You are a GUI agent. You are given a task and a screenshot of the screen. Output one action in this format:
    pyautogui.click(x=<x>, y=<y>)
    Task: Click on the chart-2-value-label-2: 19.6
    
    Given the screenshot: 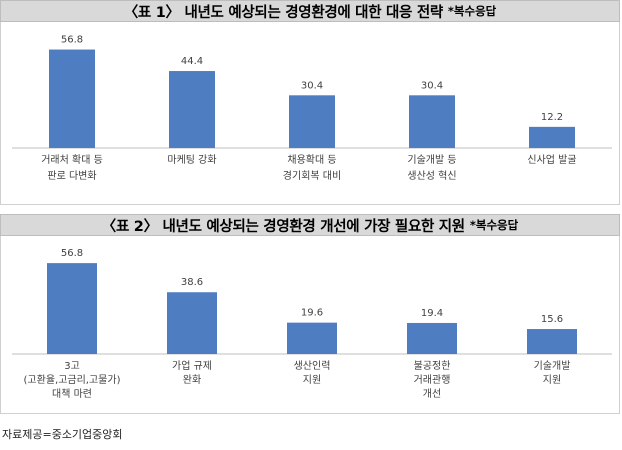 What is the action you would take?
    pyautogui.click(x=312, y=313)
    